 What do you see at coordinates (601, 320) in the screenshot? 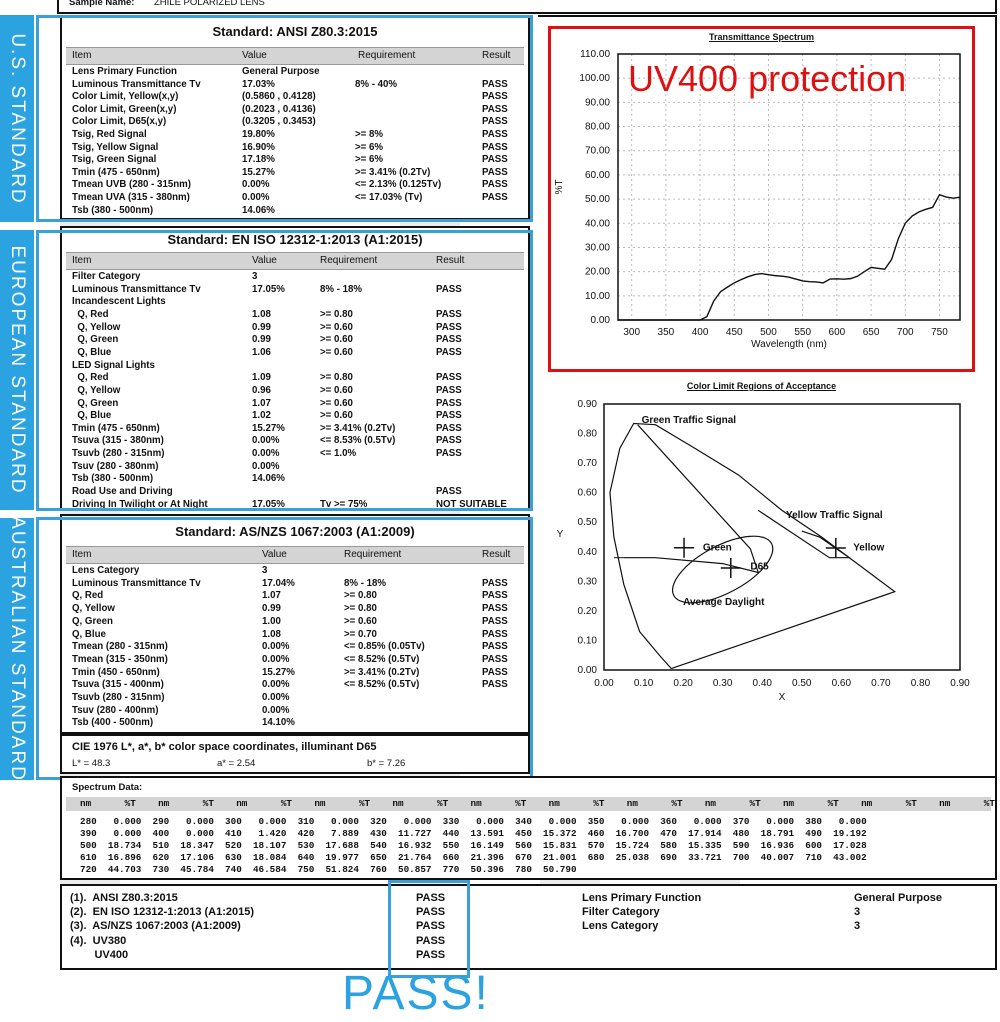
I see `y-tick-label: 0.00` at bounding box center [601, 320].